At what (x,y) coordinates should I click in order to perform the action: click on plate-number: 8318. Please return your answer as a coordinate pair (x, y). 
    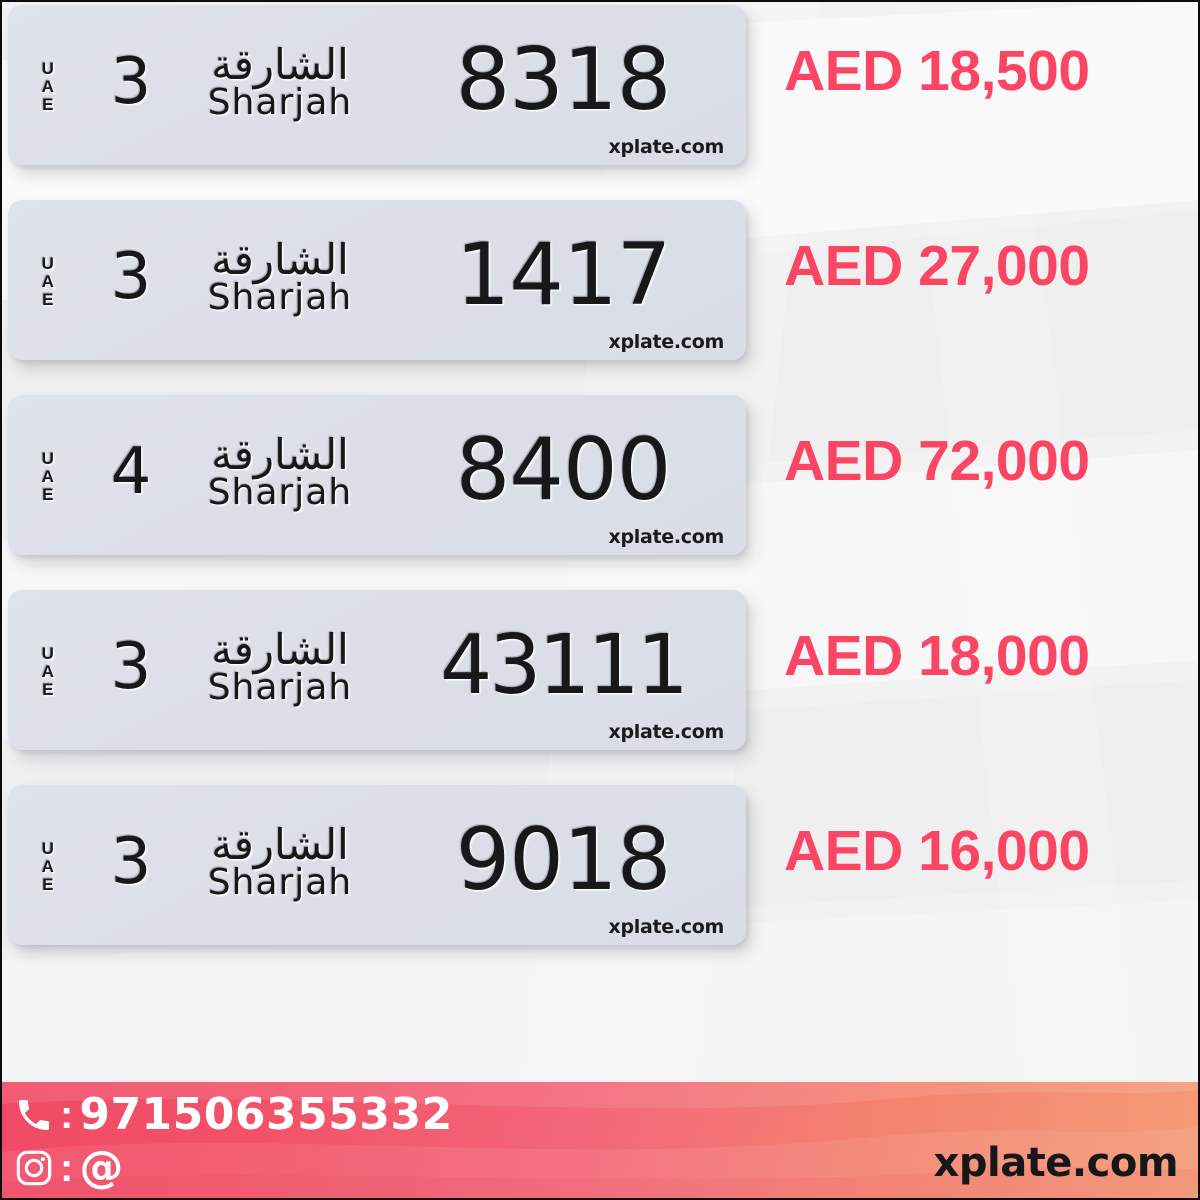
    Looking at the image, I should click on (563, 80).